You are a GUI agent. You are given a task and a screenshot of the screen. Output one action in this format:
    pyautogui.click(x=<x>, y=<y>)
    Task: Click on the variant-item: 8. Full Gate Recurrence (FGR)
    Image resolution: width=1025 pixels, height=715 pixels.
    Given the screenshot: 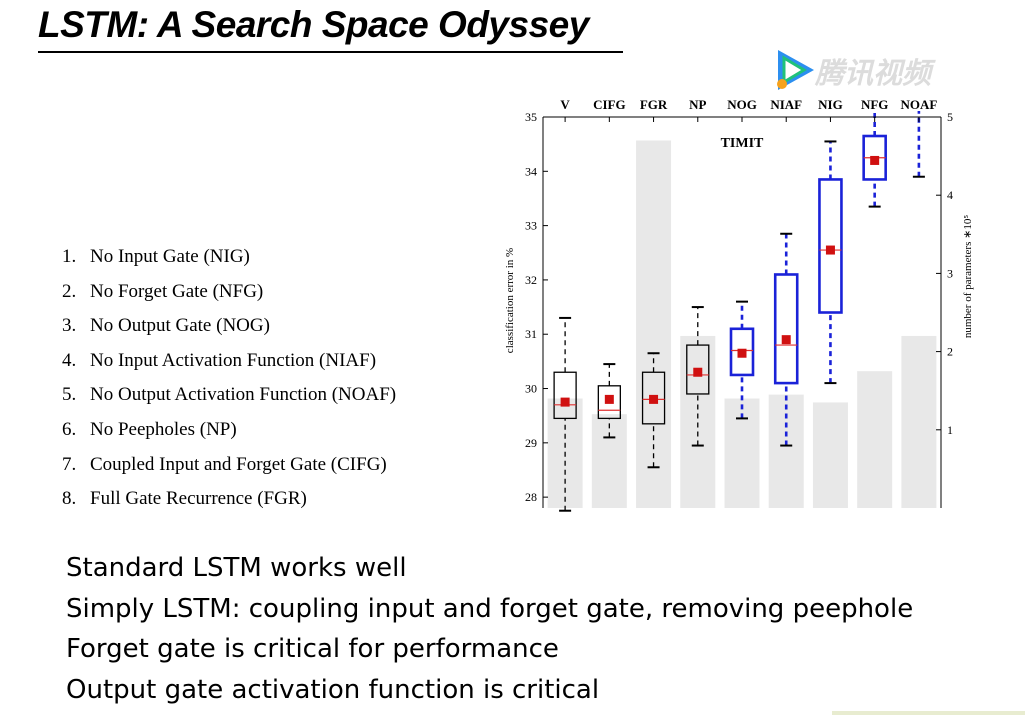 What is the action you would take?
    pyautogui.click(x=229, y=499)
    